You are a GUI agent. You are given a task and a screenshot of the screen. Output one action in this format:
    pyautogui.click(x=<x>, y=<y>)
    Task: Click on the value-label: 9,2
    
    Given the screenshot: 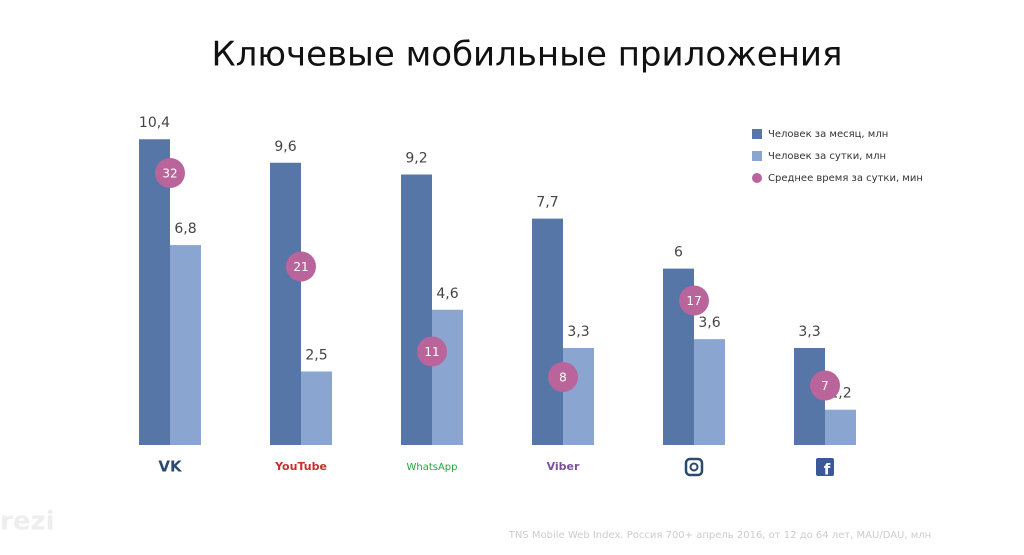 What is the action you would take?
    pyautogui.click(x=416, y=159)
    